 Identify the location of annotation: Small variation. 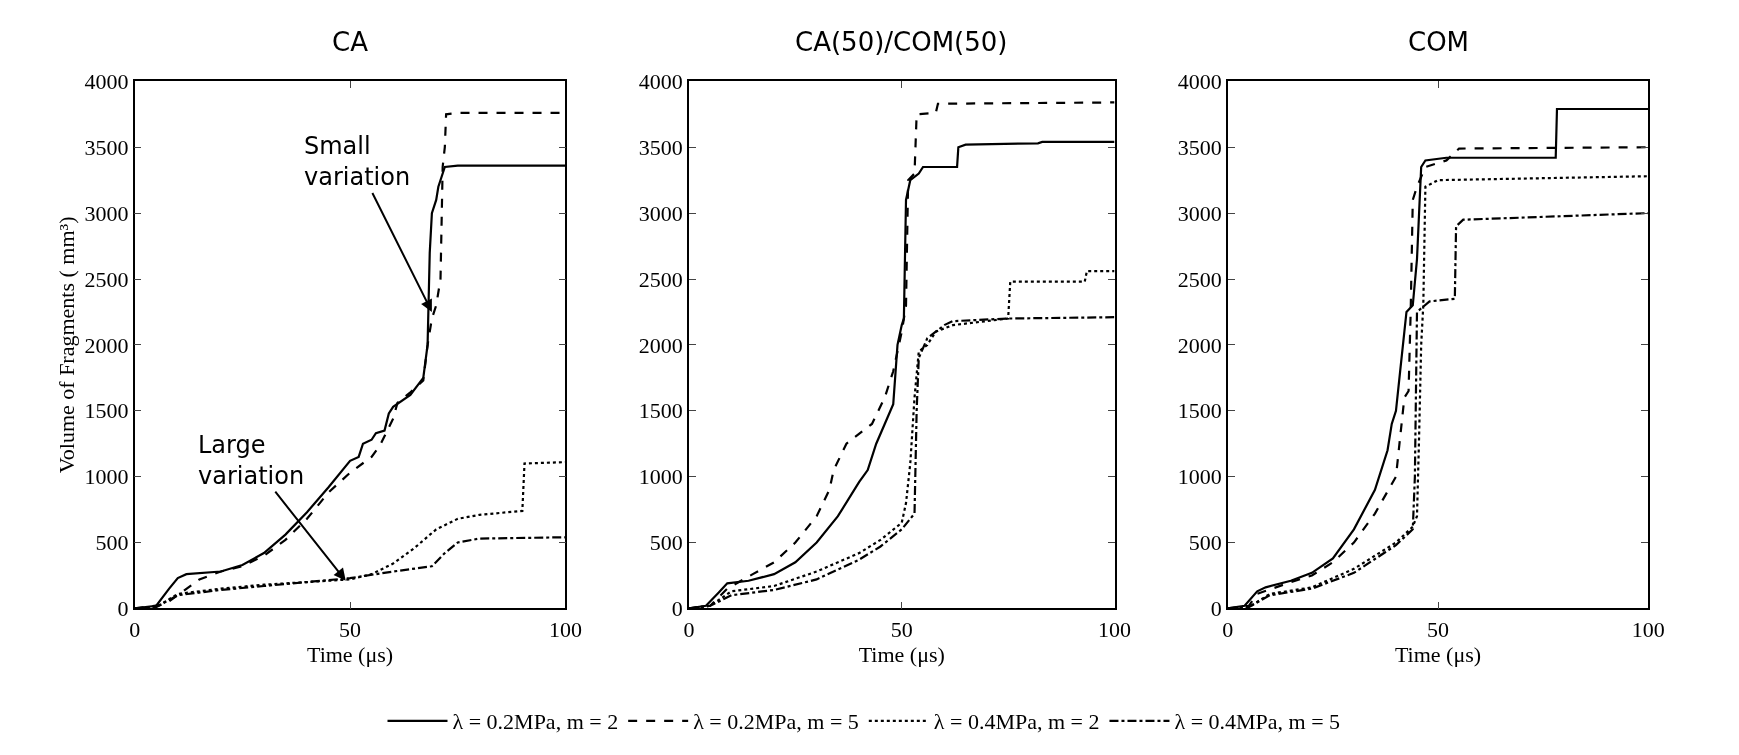
(357, 162).